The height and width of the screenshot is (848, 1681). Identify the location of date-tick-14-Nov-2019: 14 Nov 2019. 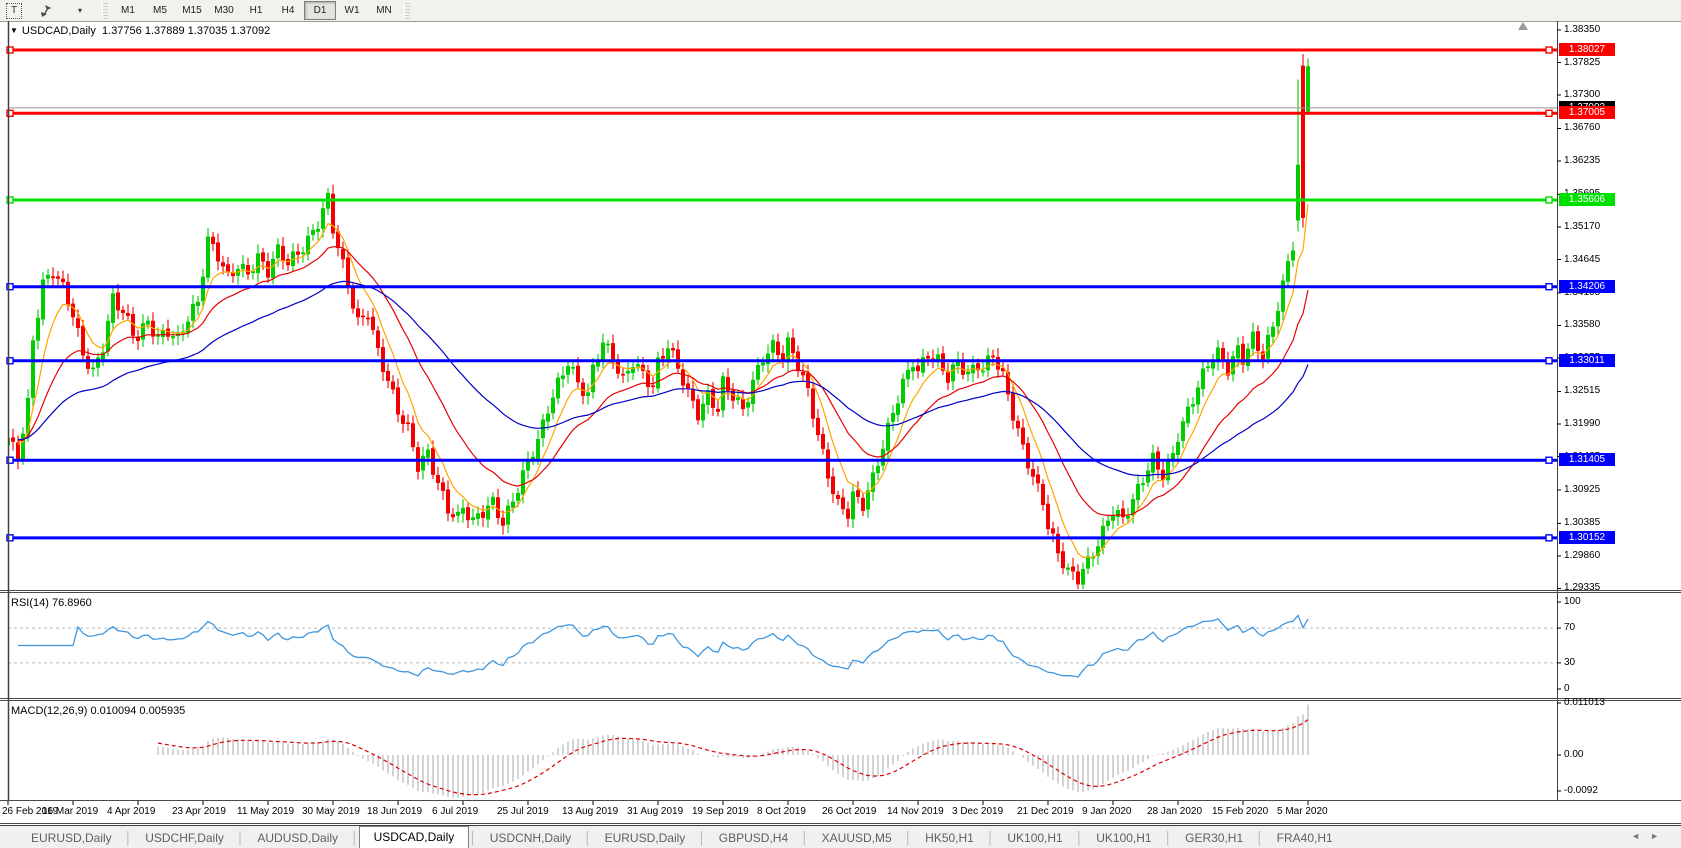
(915, 811).